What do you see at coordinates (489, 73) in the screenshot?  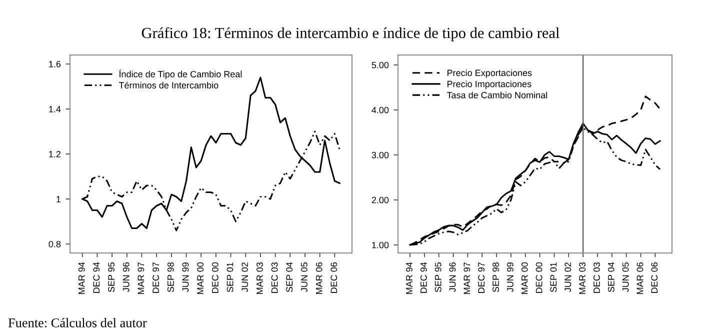 I see `legend-label: Precio Exportaciones` at bounding box center [489, 73].